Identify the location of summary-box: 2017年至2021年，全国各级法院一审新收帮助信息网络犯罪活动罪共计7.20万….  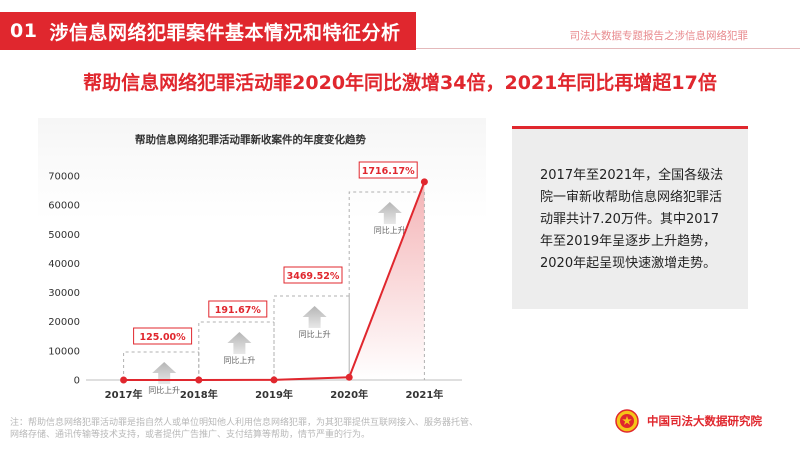
(630, 217).